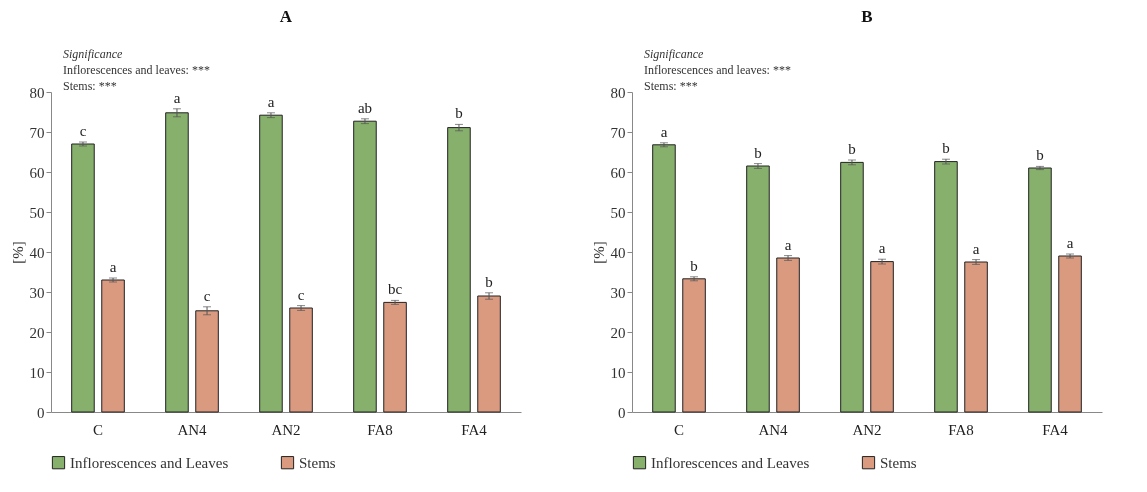 This screenshot has width=1147, height=492. Describe the element at coordinates (395, 289) in the screenshot. I see `data-label: bc` at that location.